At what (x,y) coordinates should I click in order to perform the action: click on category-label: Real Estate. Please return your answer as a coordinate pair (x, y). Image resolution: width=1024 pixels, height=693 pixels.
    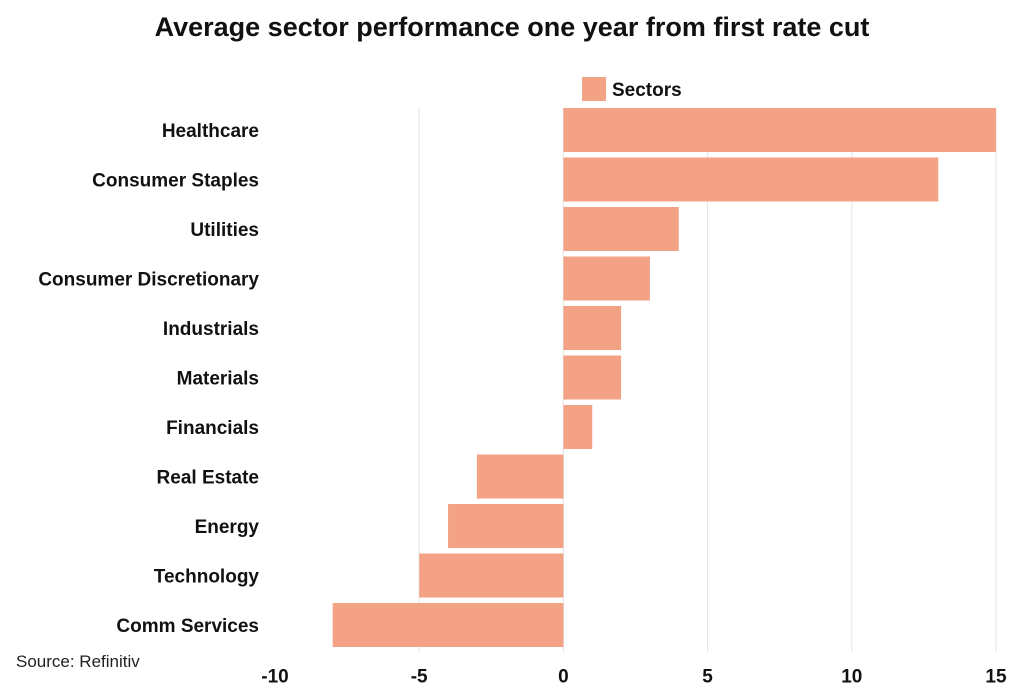
    Looking at the image, I should click on (208, 478).